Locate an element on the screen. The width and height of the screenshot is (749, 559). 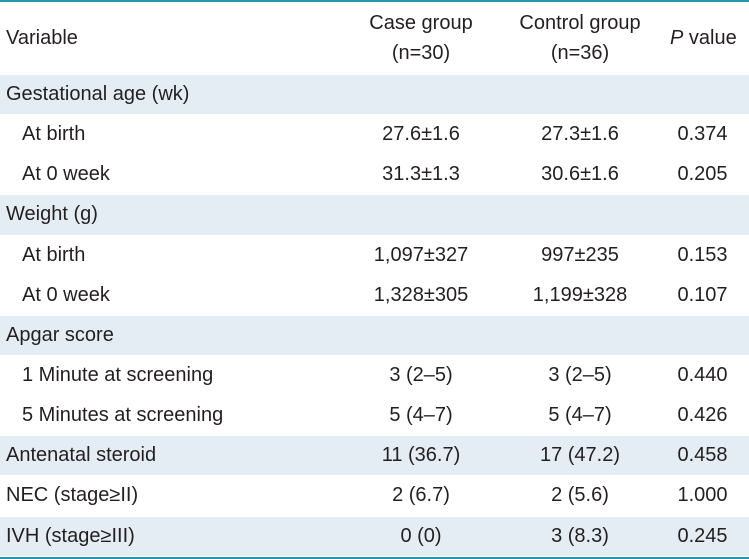
p-value-cell: 0.458 is located at coordinates (702, 455).